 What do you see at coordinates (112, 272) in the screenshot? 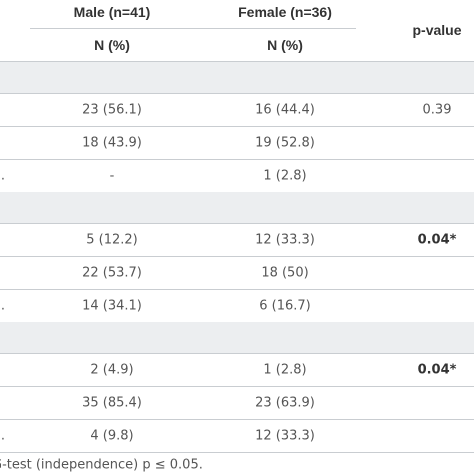
I see `male-cell: 22 (53.7)` at bounding box center [112, 272].